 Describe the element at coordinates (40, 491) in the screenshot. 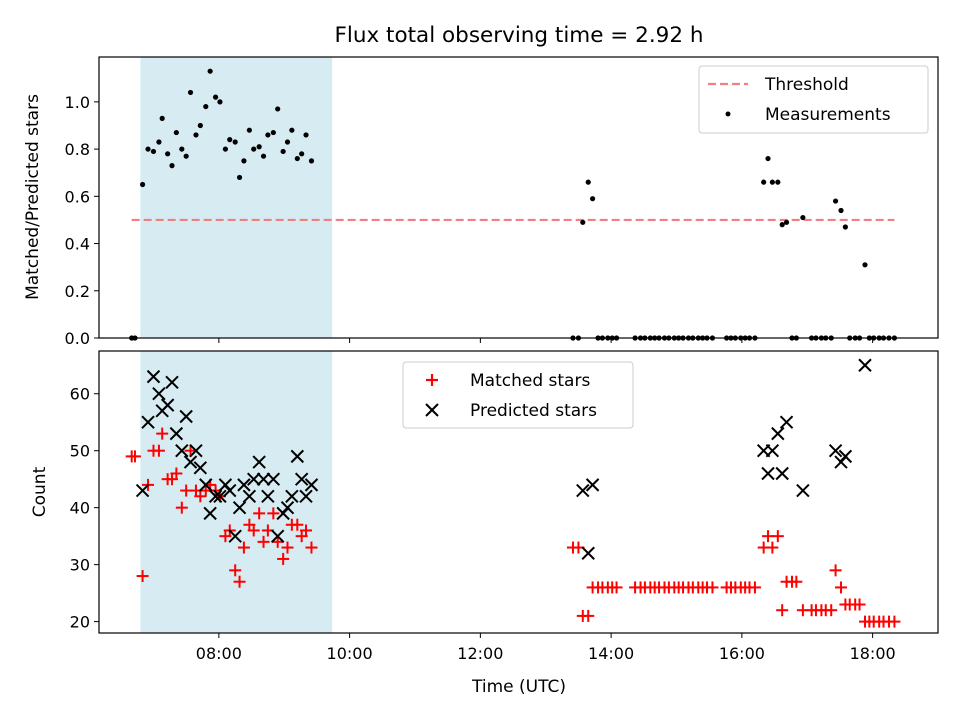

I see `bottom-y-axis-label: Count` at that location.